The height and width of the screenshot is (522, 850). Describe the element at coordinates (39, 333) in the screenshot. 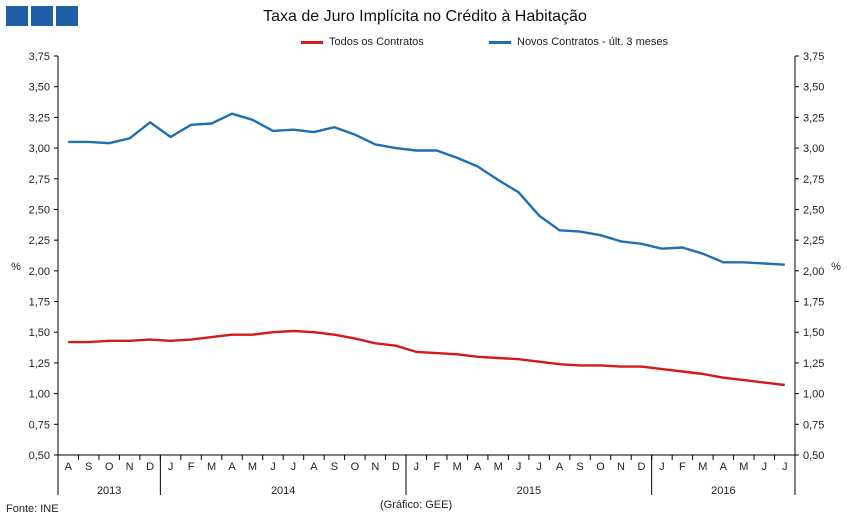

I see `y-tick-label-left: 1,50` at that location.